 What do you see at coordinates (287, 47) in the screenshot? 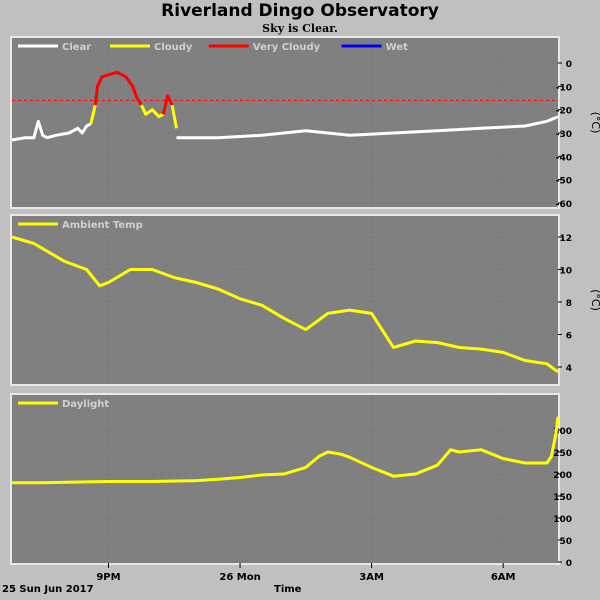
I see `legend-label: Very Cloudy` at bounding box center [287, 47].